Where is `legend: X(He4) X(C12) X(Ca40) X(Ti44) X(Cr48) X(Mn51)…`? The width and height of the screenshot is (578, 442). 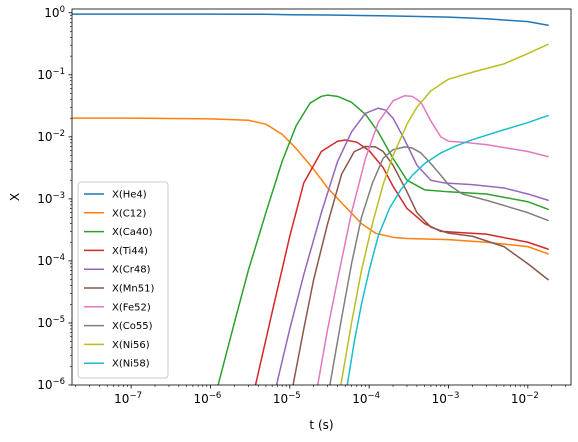
legend: X(He4) X(C12) X(Ca40) X(Ti44) X(Cr48) X(Mn51)… is located at coordinates (123, 280).